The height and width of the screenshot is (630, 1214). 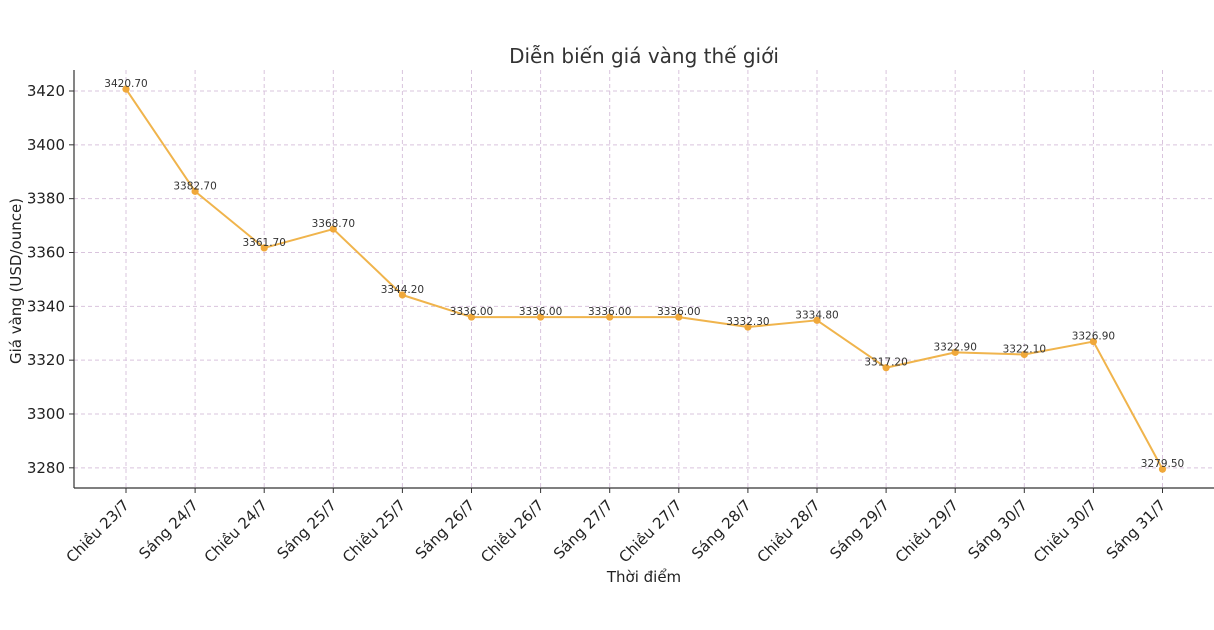 I want to click on data-label: 3332.30, so click(x=747, y=322).